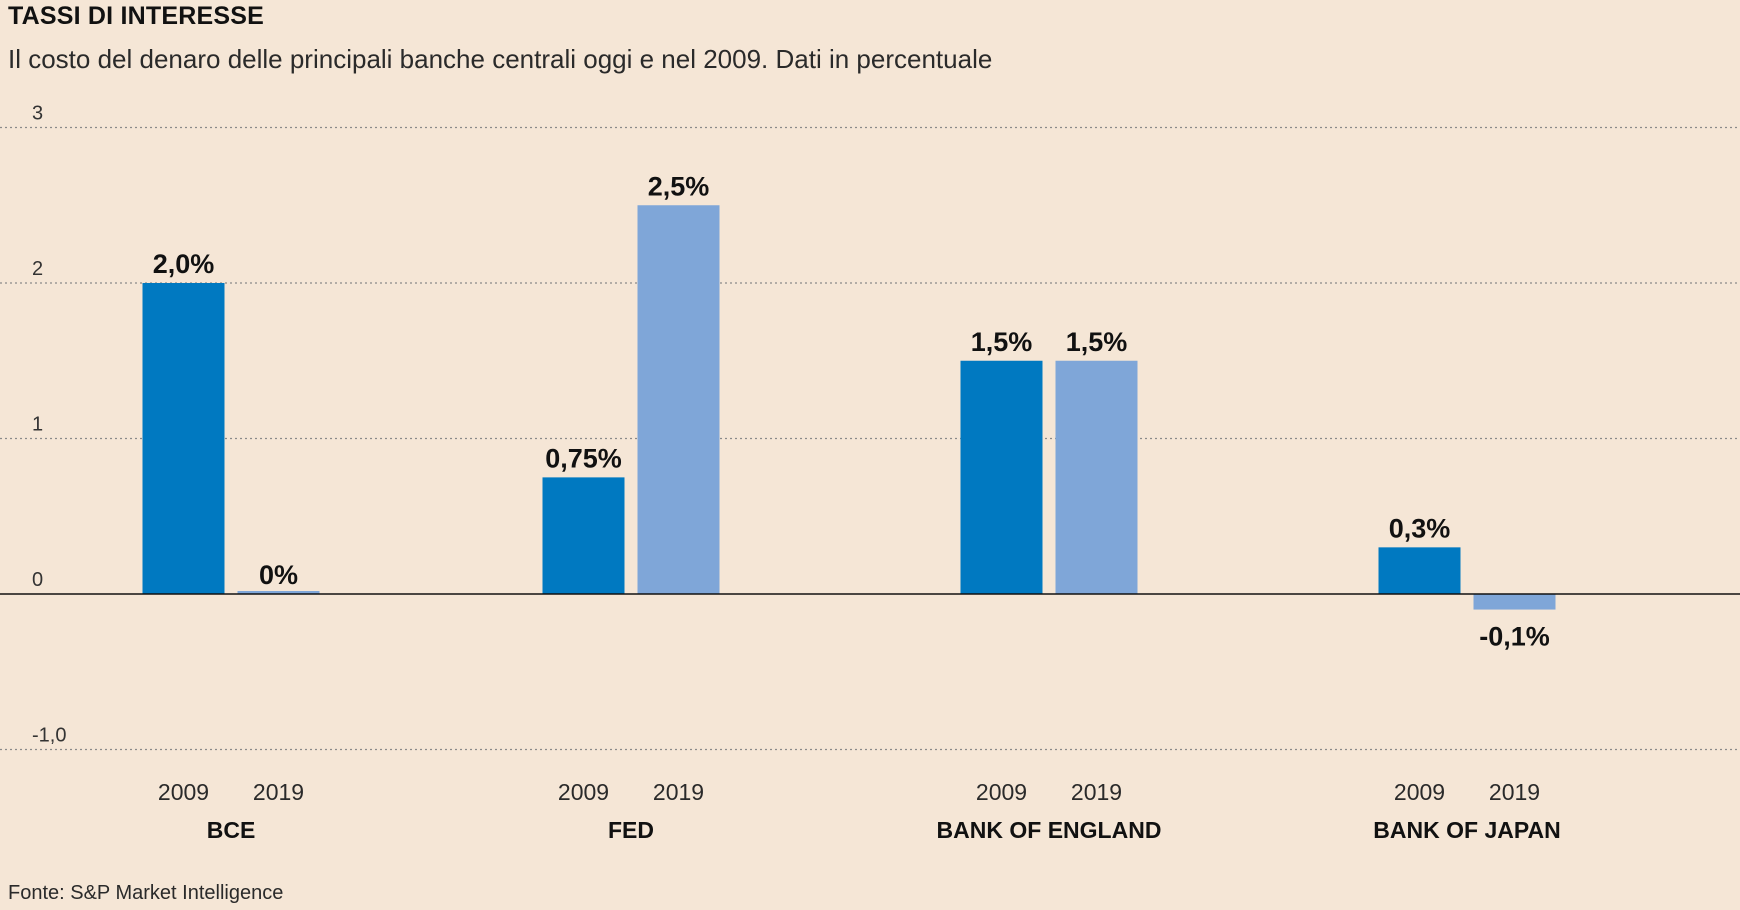  I want to click on data-label: 0,75%, so click(583, 458).